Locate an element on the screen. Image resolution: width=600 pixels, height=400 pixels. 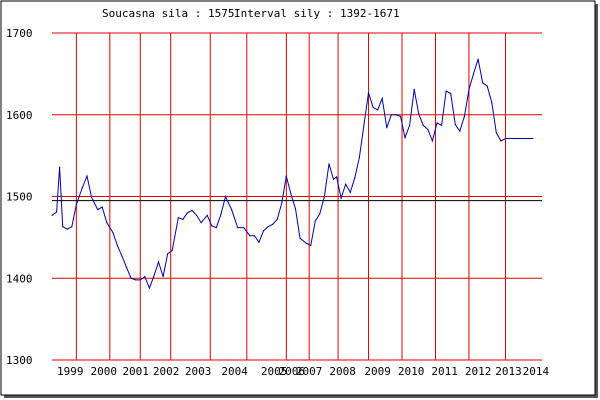
x-tick-label: 2005 is located at coordinates (274, 371).